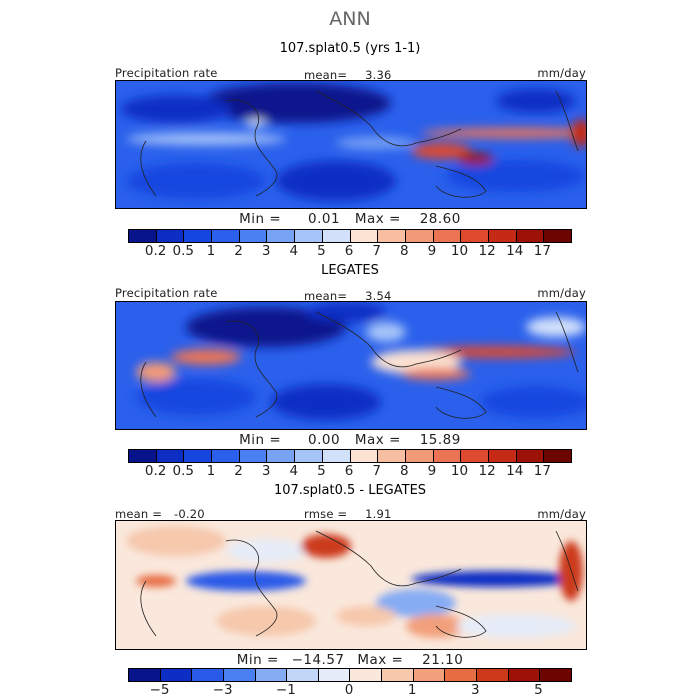 This screenshot has width=700, height=700. I want to click on panel1-itcz-east, so click(503, 133).